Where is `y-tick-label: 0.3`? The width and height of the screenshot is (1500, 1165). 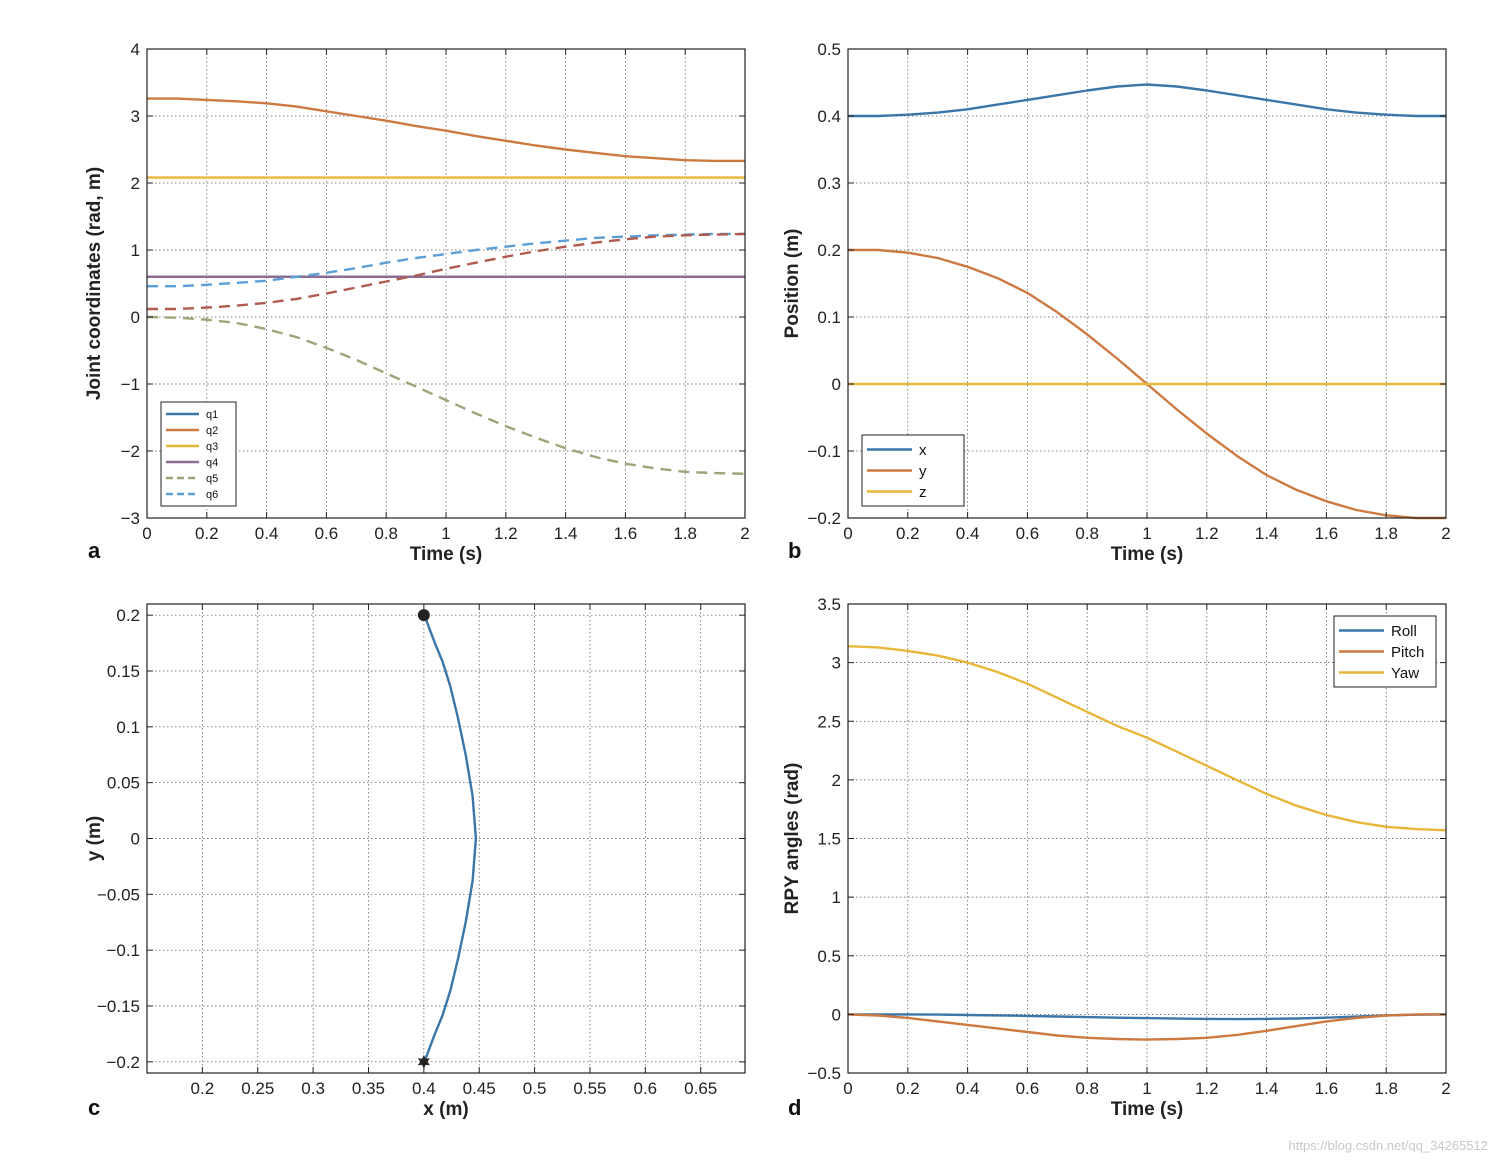
y-tick-label: 0.3 is located at coordinates (829, 183).